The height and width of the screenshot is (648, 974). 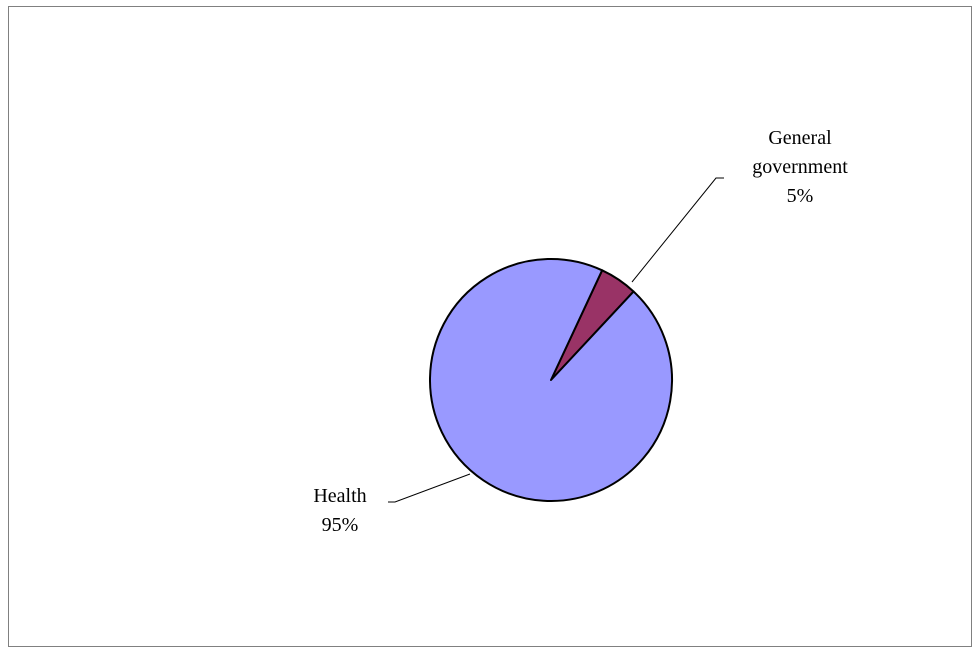 I want to click on slice-category-label: Health, so click(x=339, y=496).